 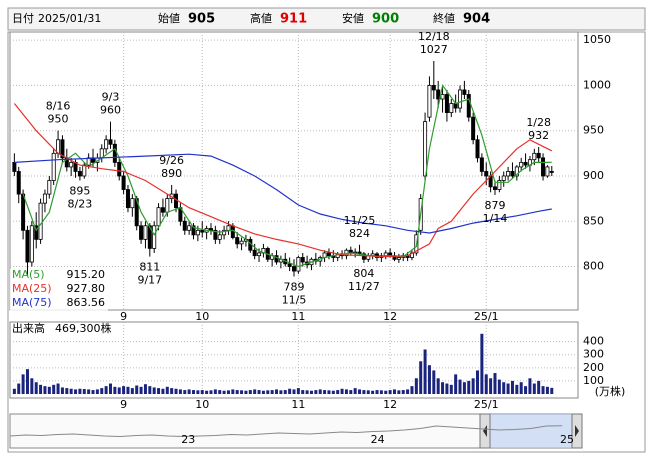 What do you see at coordinates (529, 431) in the screenshot?
I see `navigator-window` at bounding box center [529, 431].